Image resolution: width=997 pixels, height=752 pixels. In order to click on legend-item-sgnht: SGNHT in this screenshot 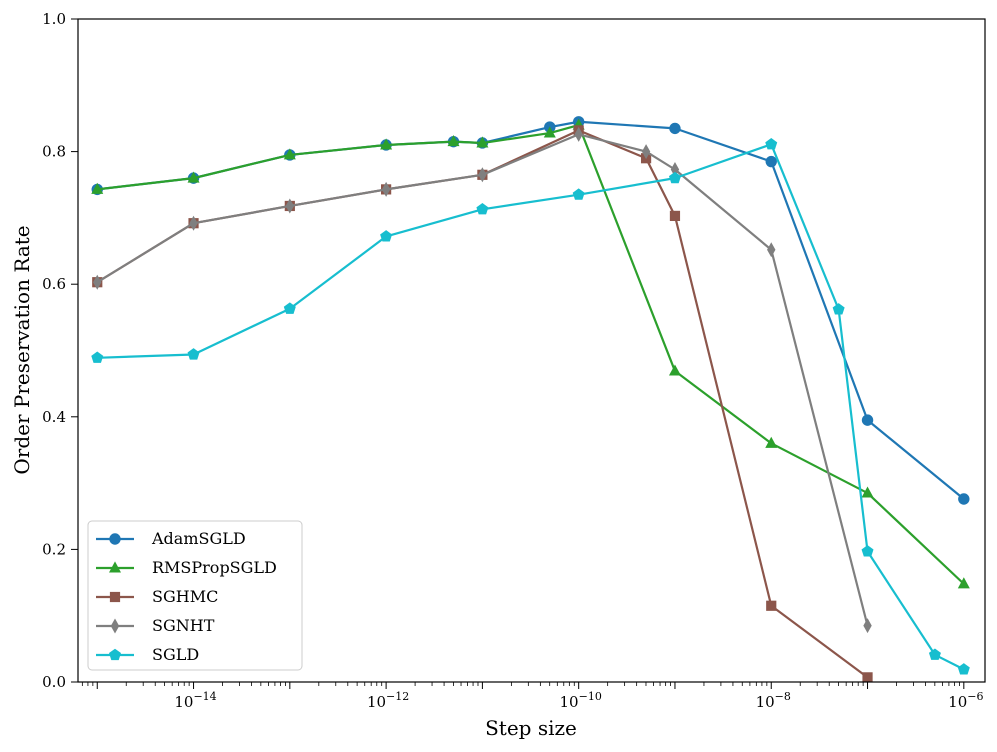, I will do `click(155, 625)`.